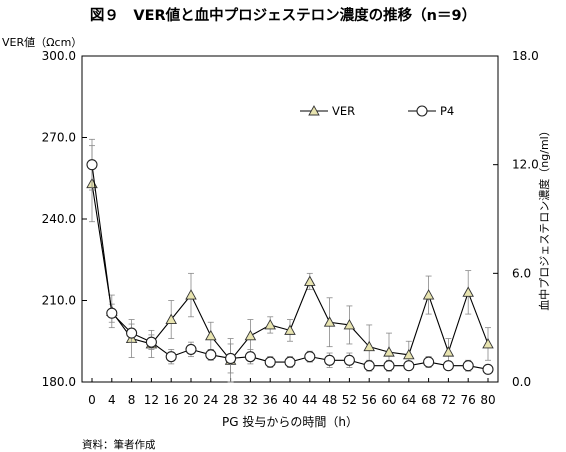 The image size is (566, 452). Describe the element at coordinates (151, 400) in the screenshot. I see `x-tick-label: 12` at that location.